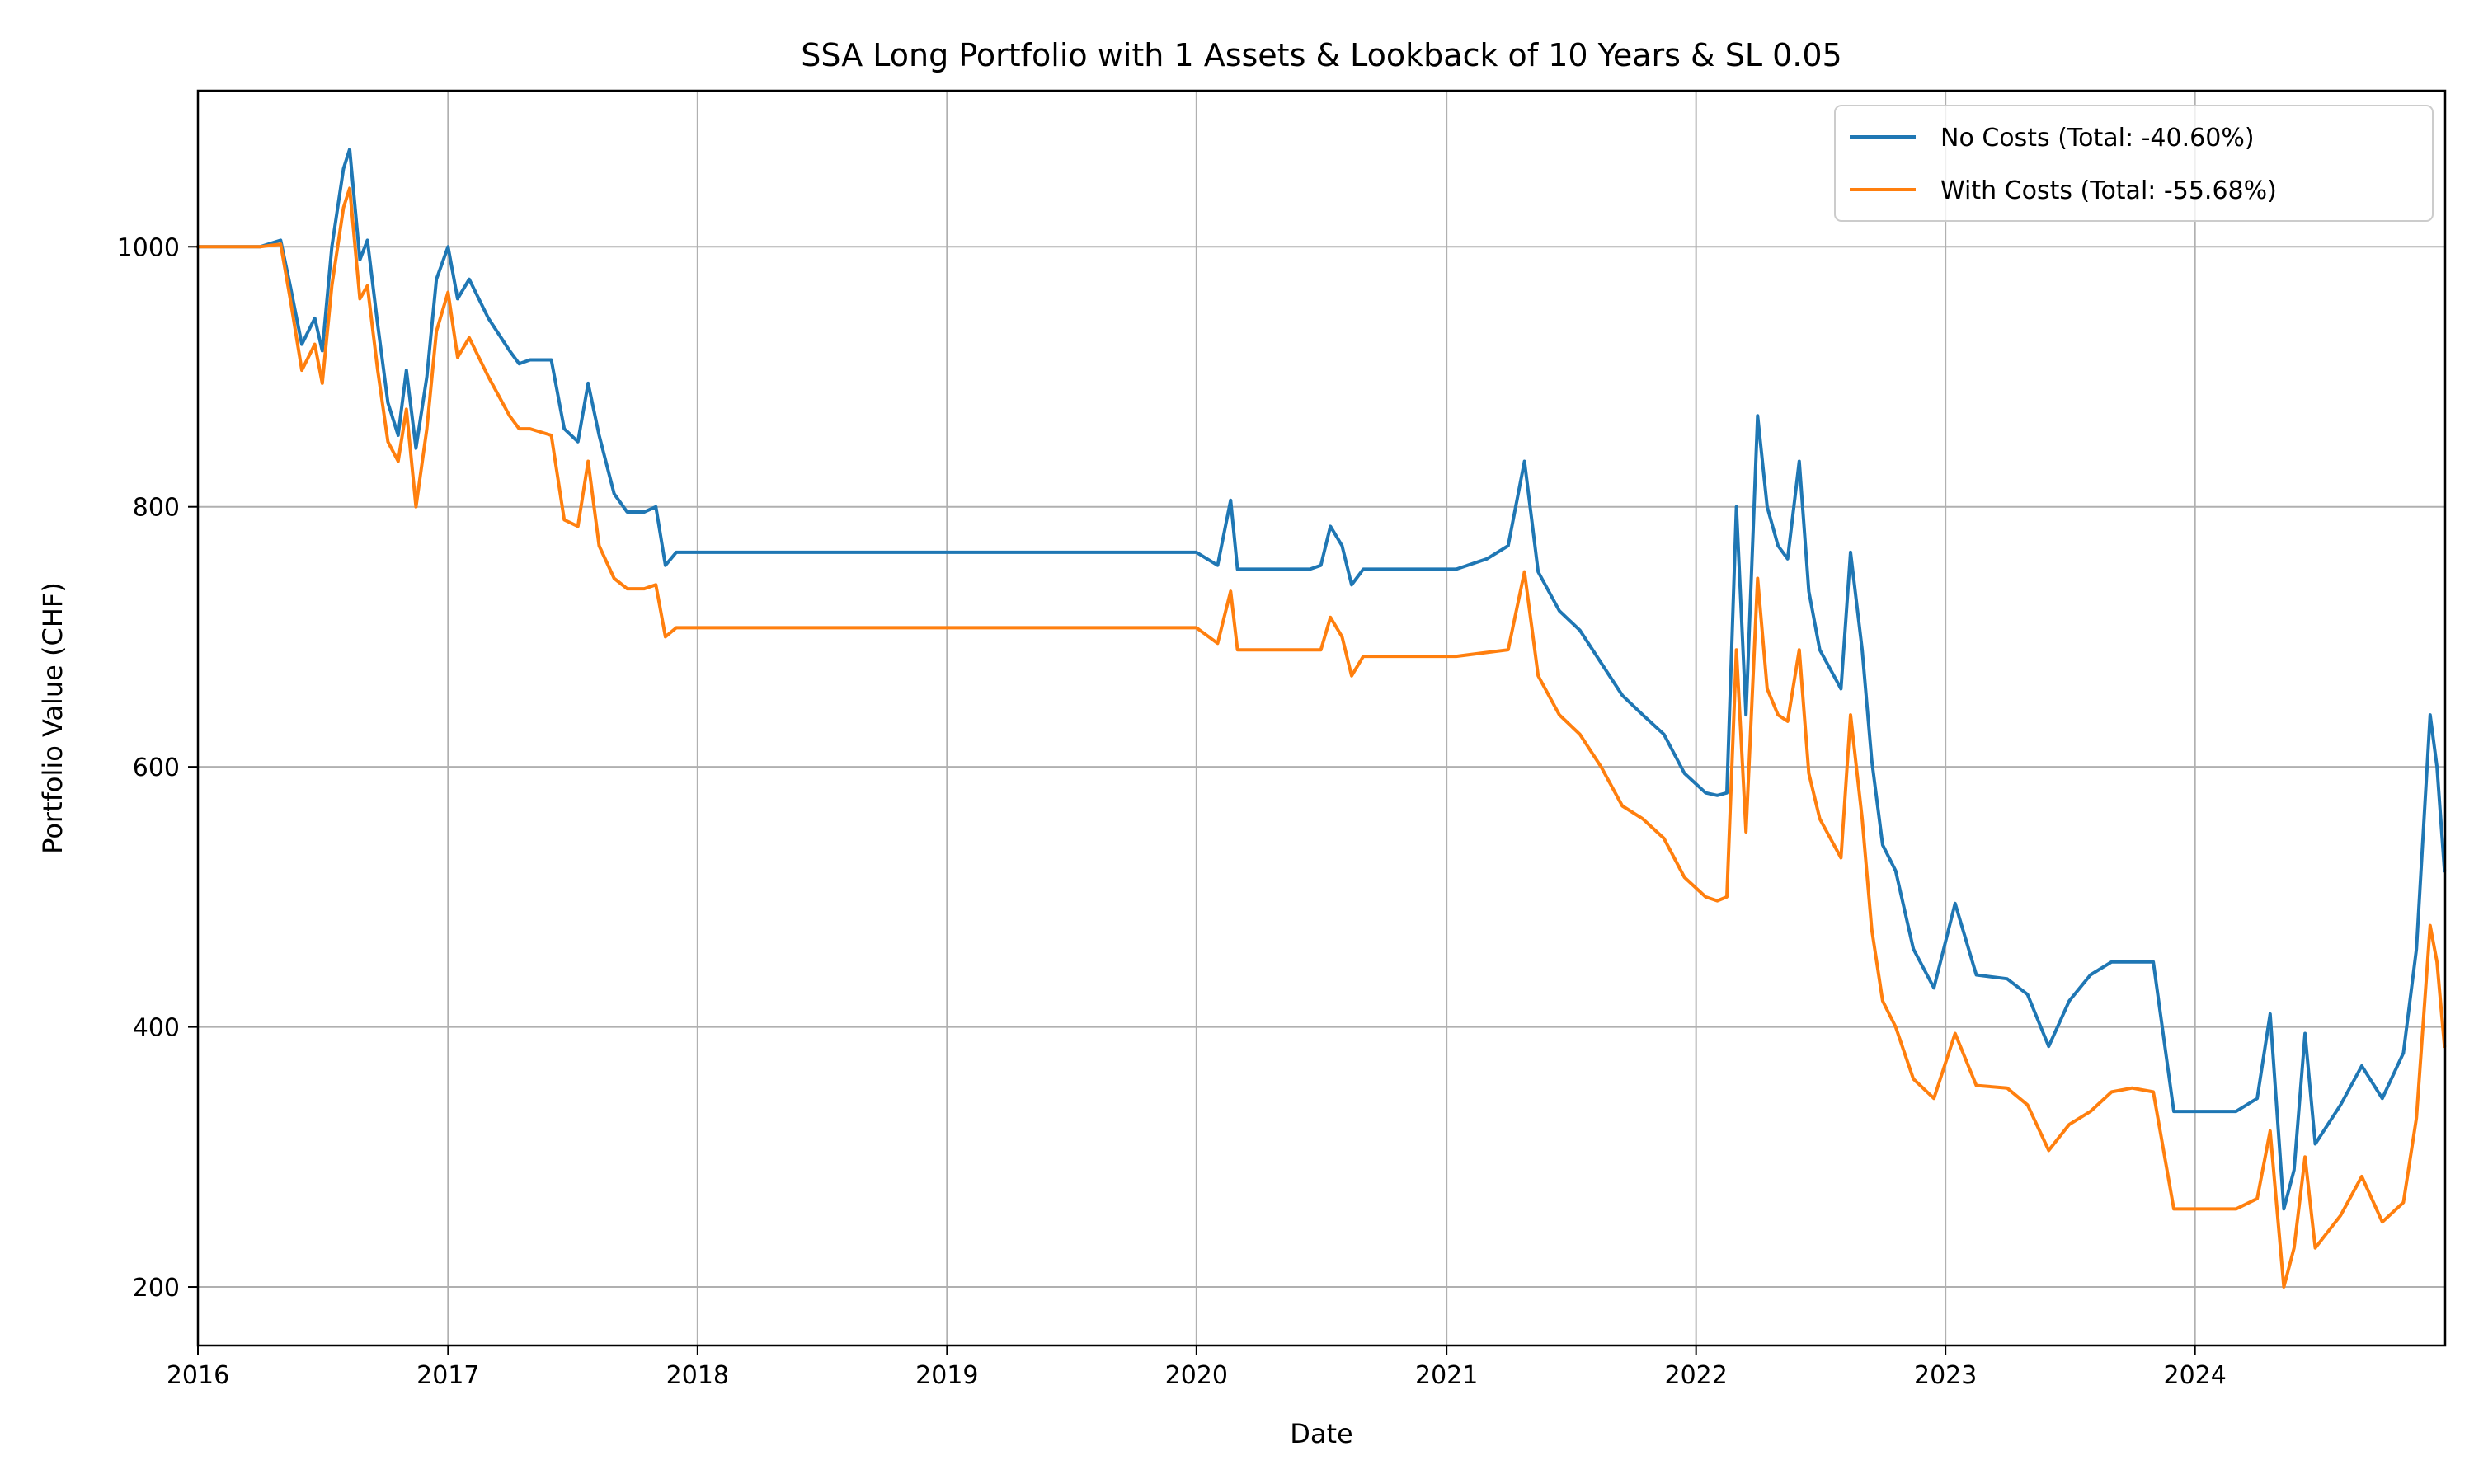  I want to click on y-tick-label: 800, so click(156, 509).